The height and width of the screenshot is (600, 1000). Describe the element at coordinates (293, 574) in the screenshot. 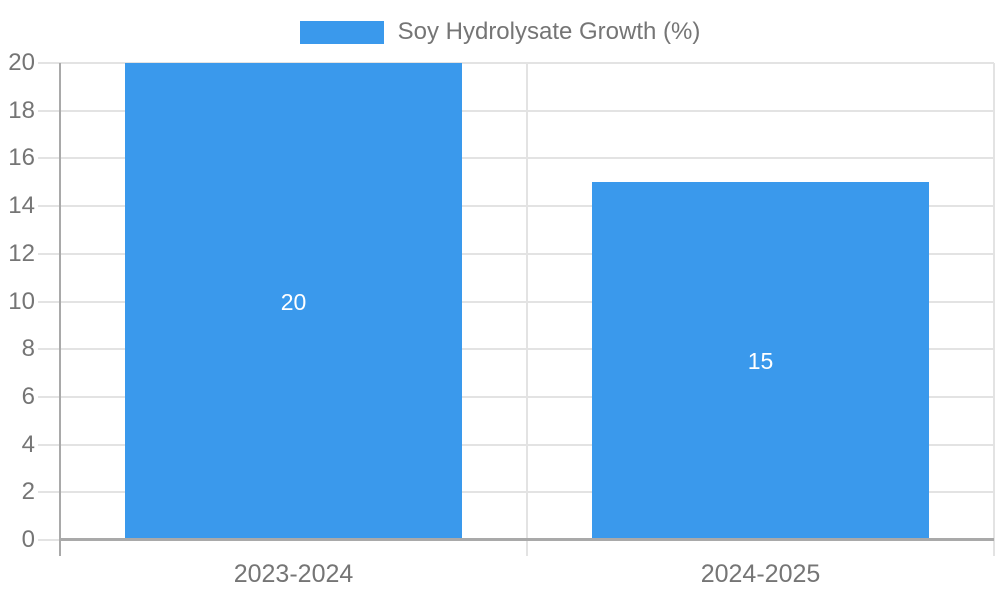

I see `x-tick-label: 2023-2024` at that location.